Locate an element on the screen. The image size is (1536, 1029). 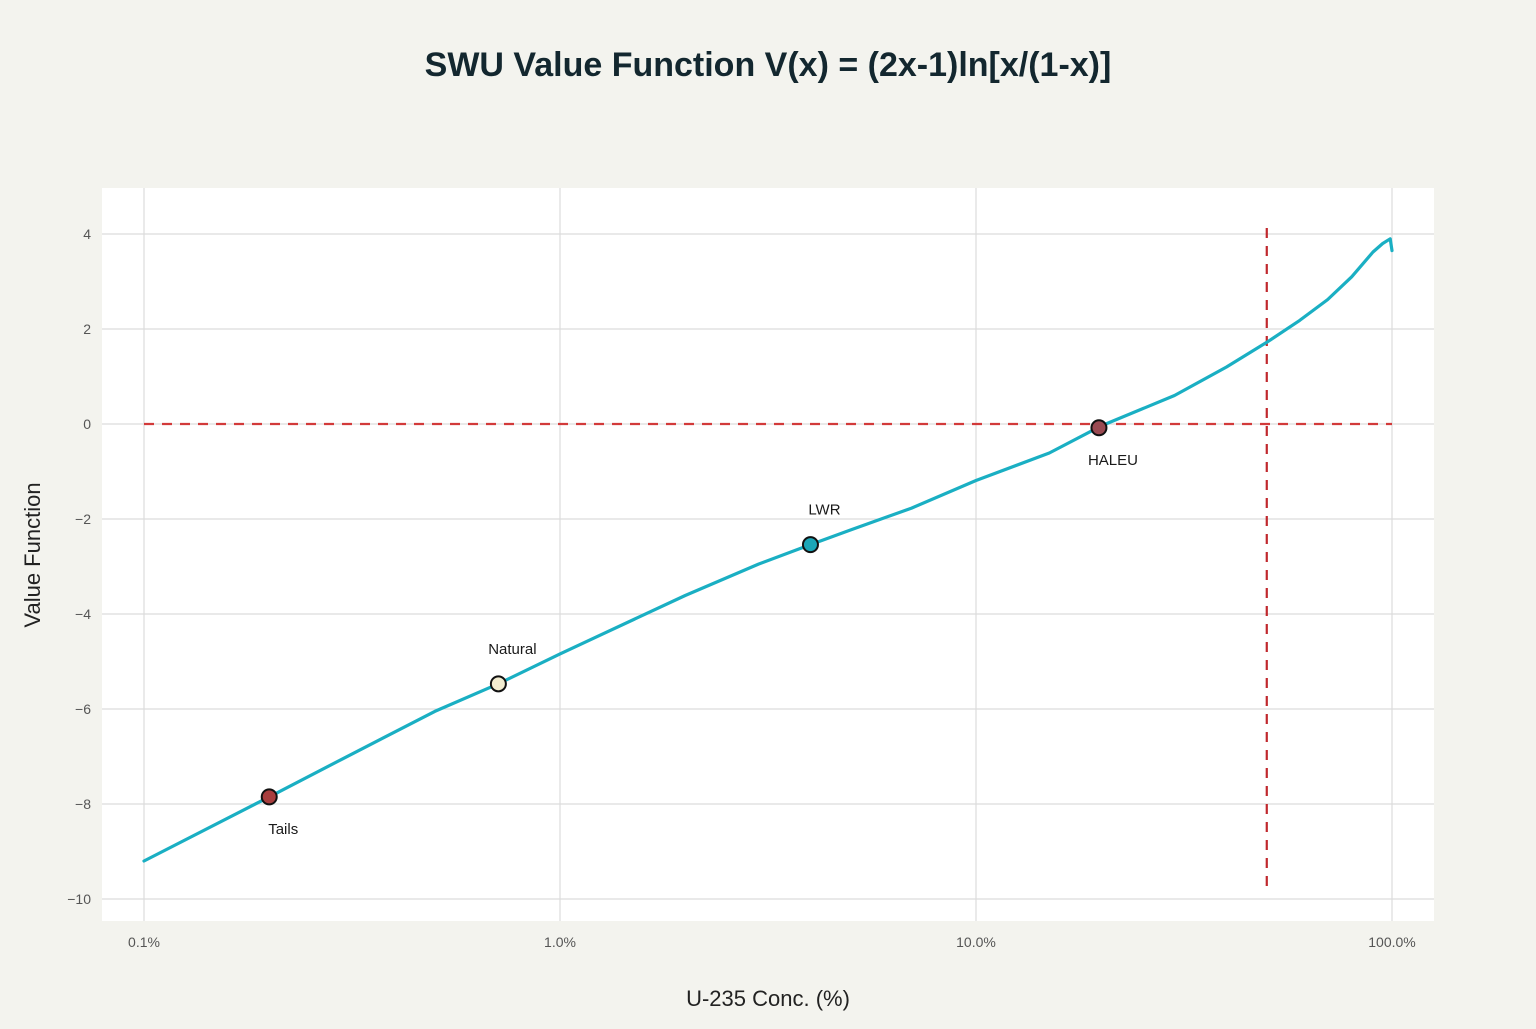
x-tick-label: 0.1% is located at coordinates (144, 942).